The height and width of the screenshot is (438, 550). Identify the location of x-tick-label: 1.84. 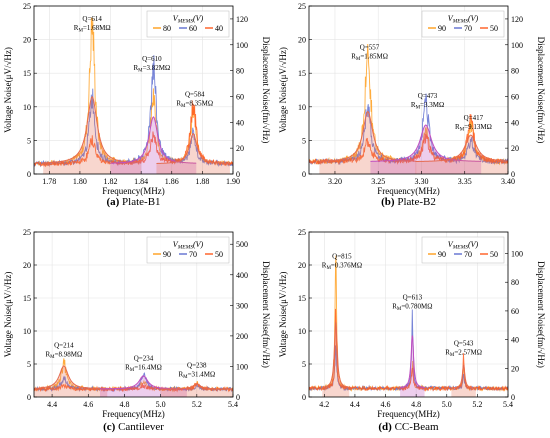
(141, 181).